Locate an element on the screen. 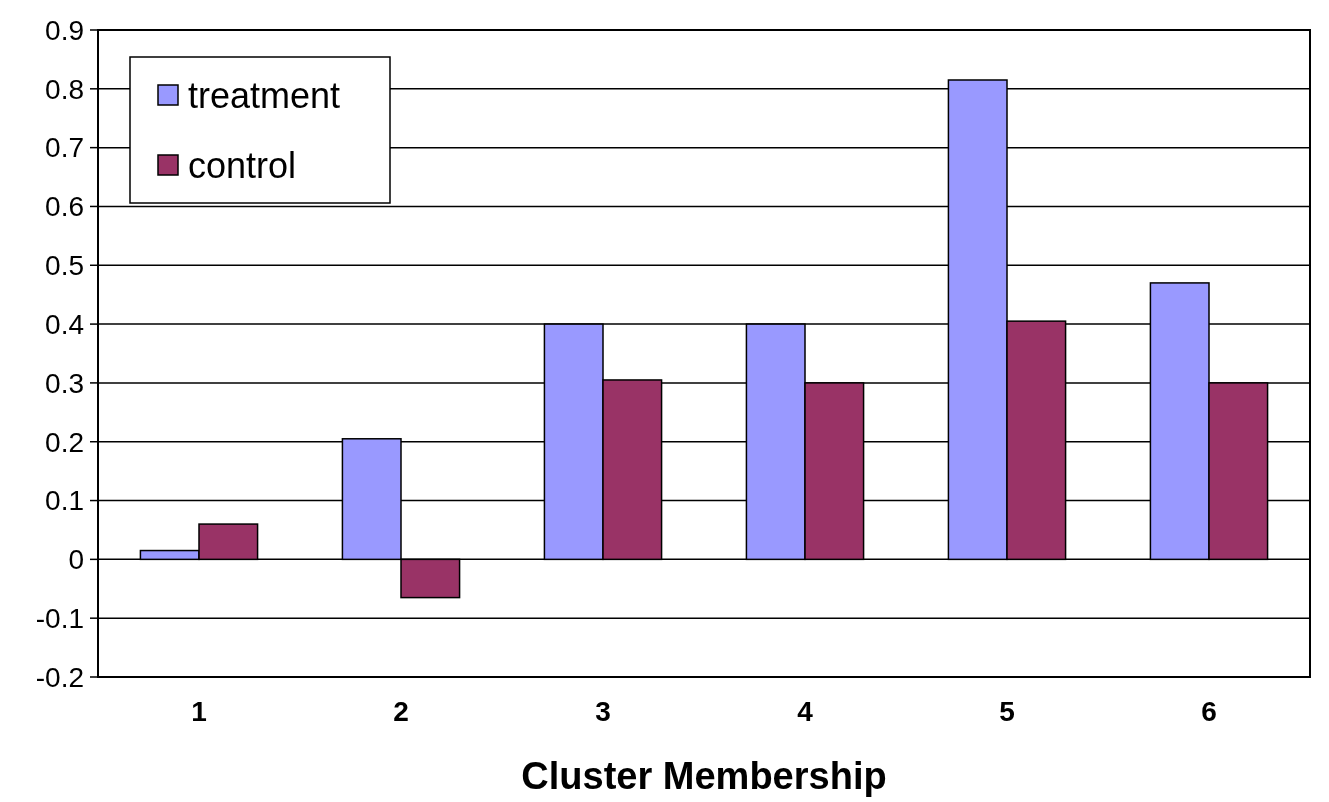 The height and width of the screenshot is (802, 1329). y-tick-label: -0.1 is located at coordinates (59, 618).